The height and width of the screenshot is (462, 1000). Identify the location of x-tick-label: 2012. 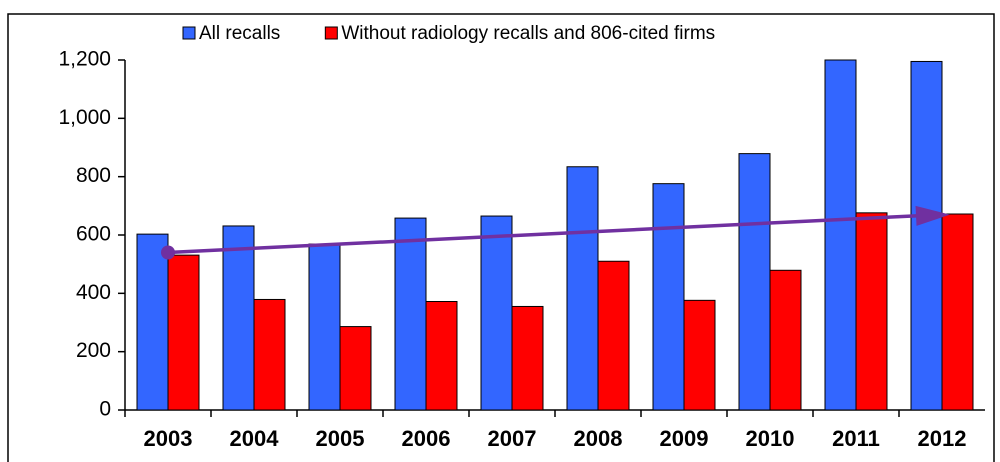
(942, 438).